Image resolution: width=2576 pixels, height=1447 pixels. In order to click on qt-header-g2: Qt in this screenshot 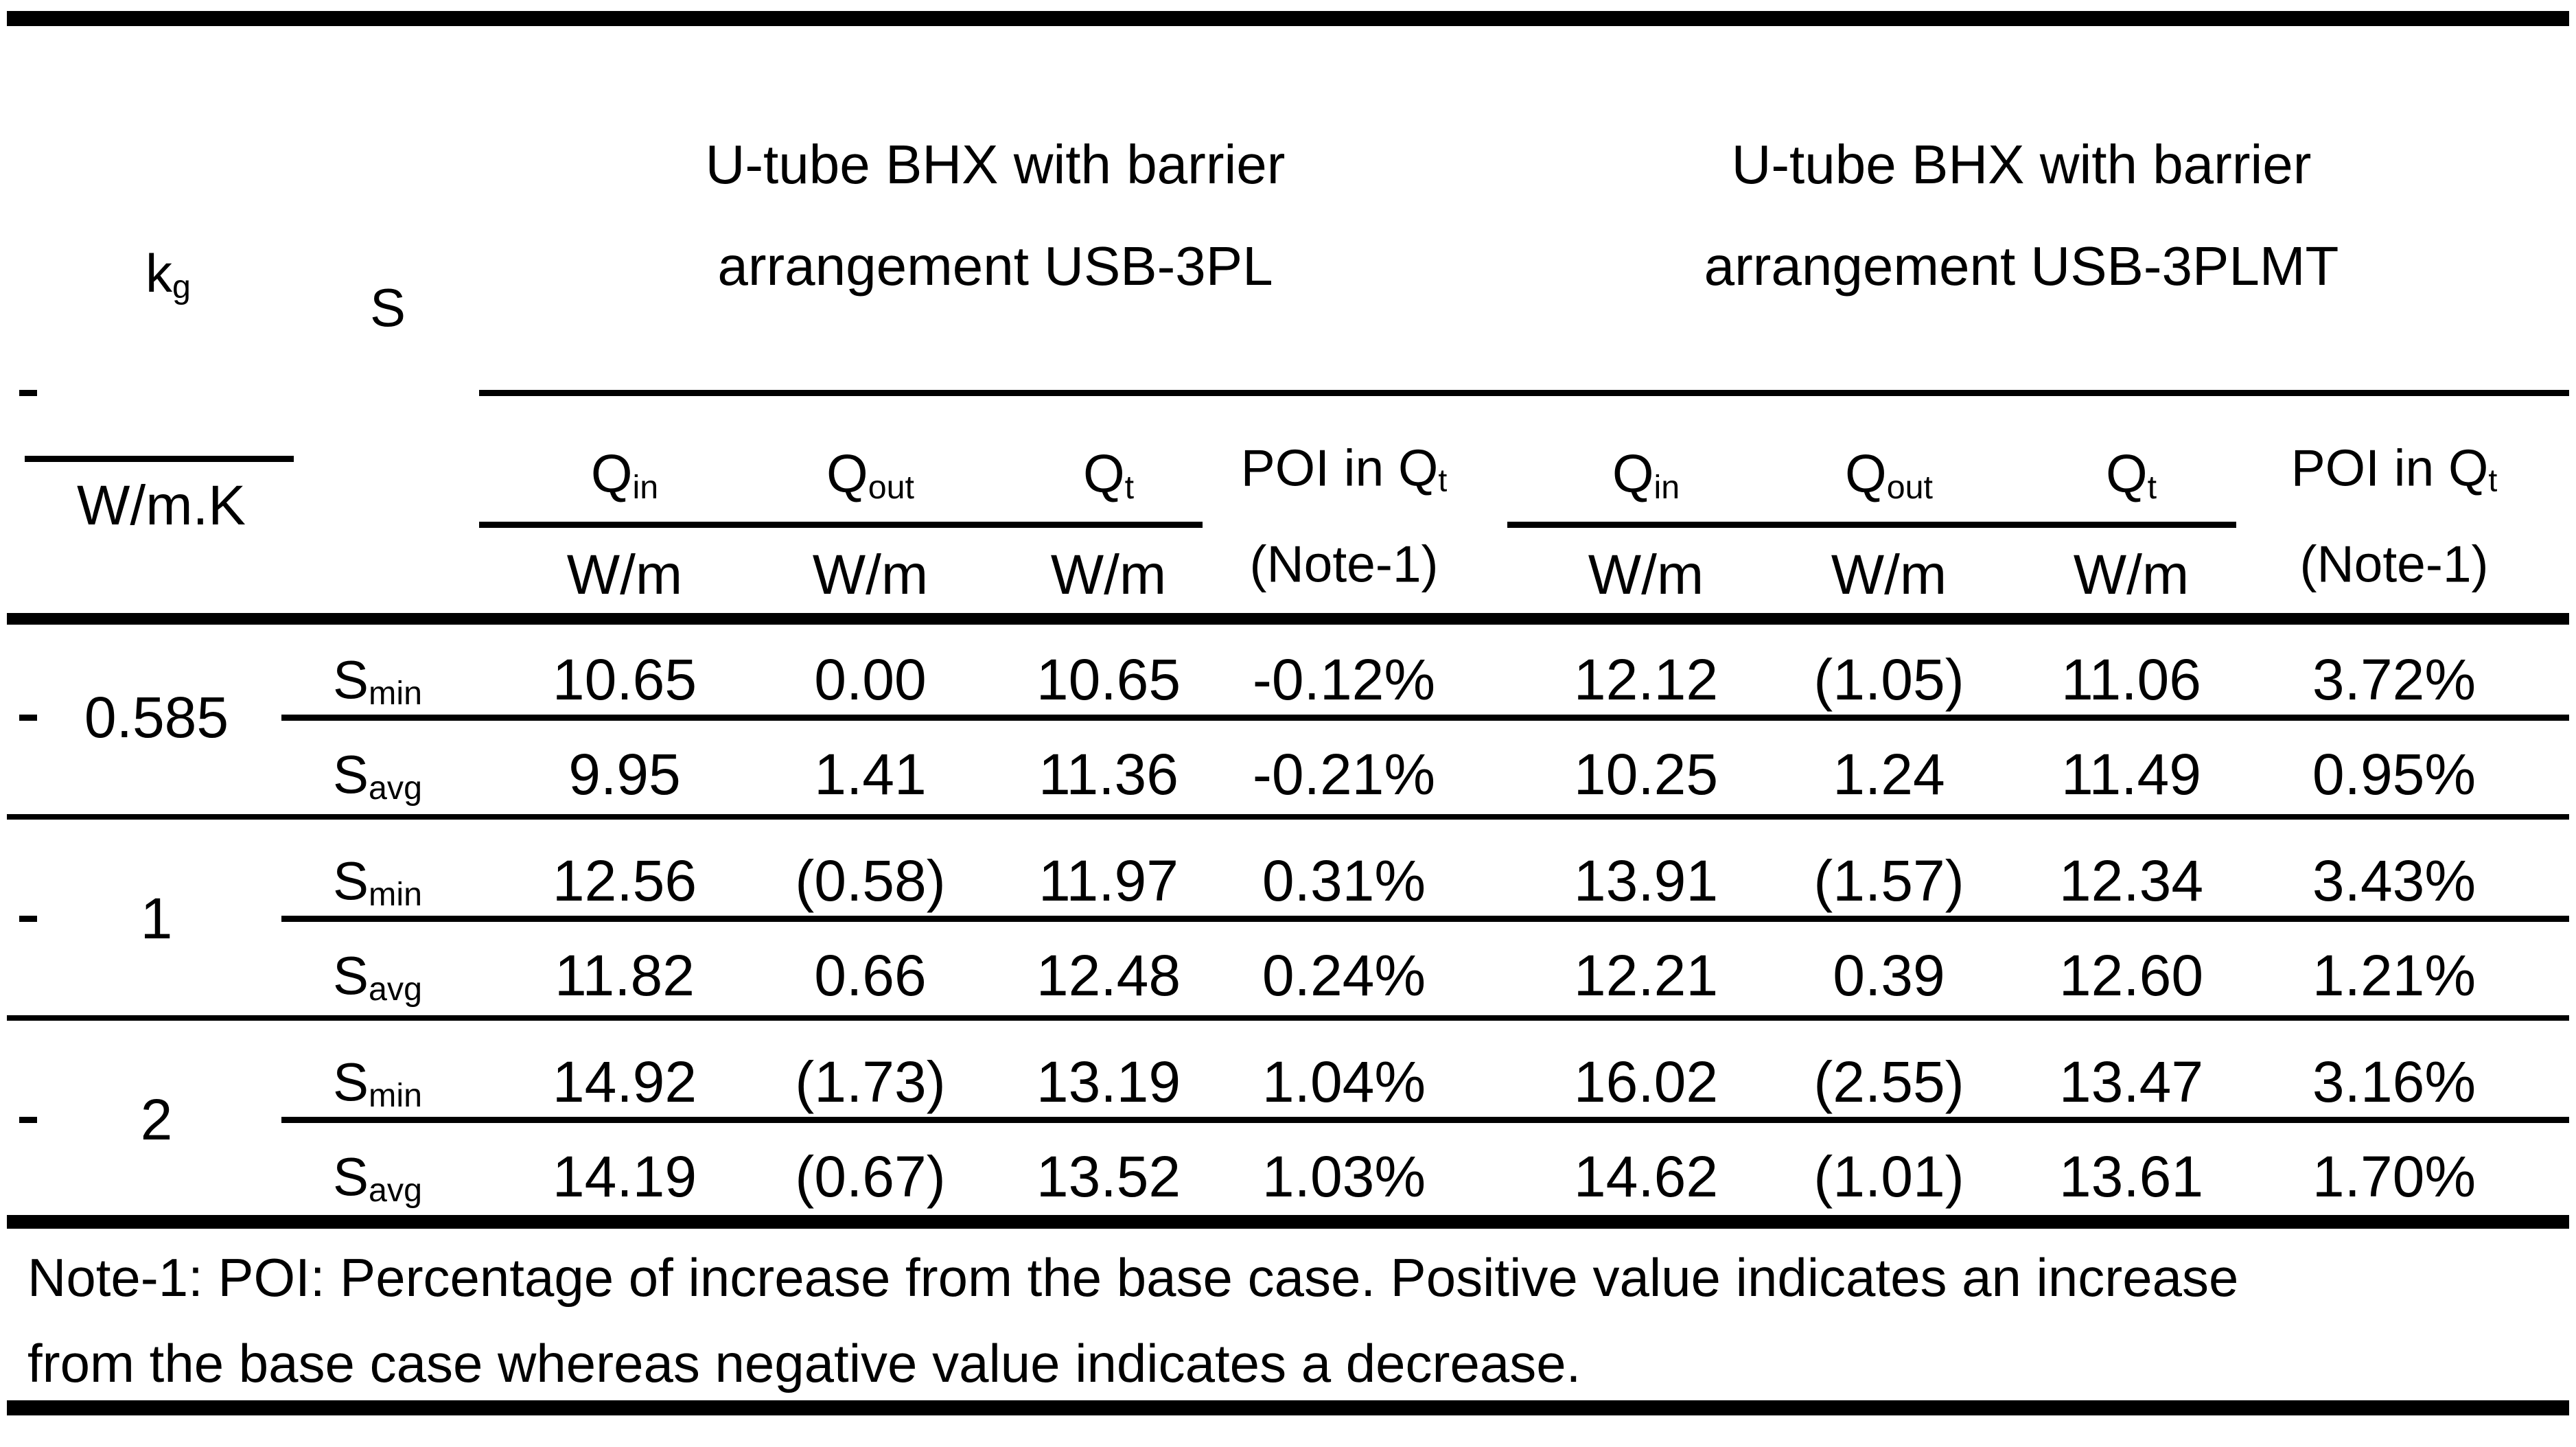, I will do `click(2131, 476)`.